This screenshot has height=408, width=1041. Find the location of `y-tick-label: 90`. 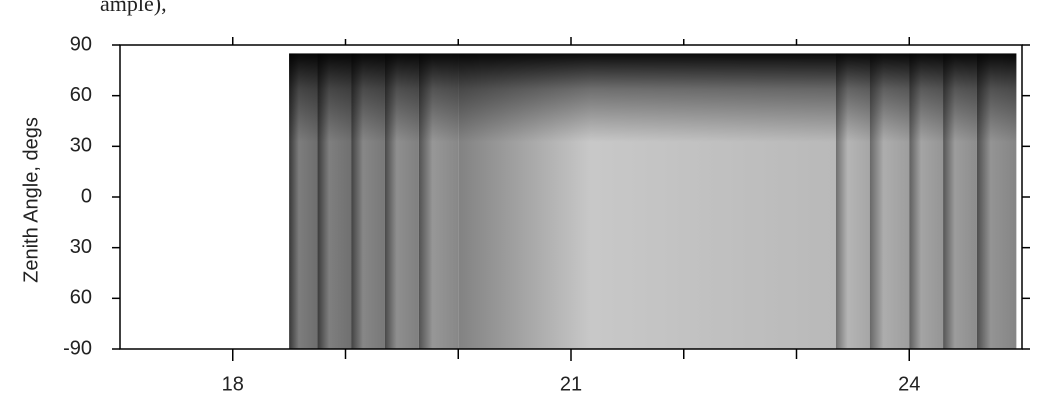

y-tick-label: 90 is located at coordinates (81, 44).